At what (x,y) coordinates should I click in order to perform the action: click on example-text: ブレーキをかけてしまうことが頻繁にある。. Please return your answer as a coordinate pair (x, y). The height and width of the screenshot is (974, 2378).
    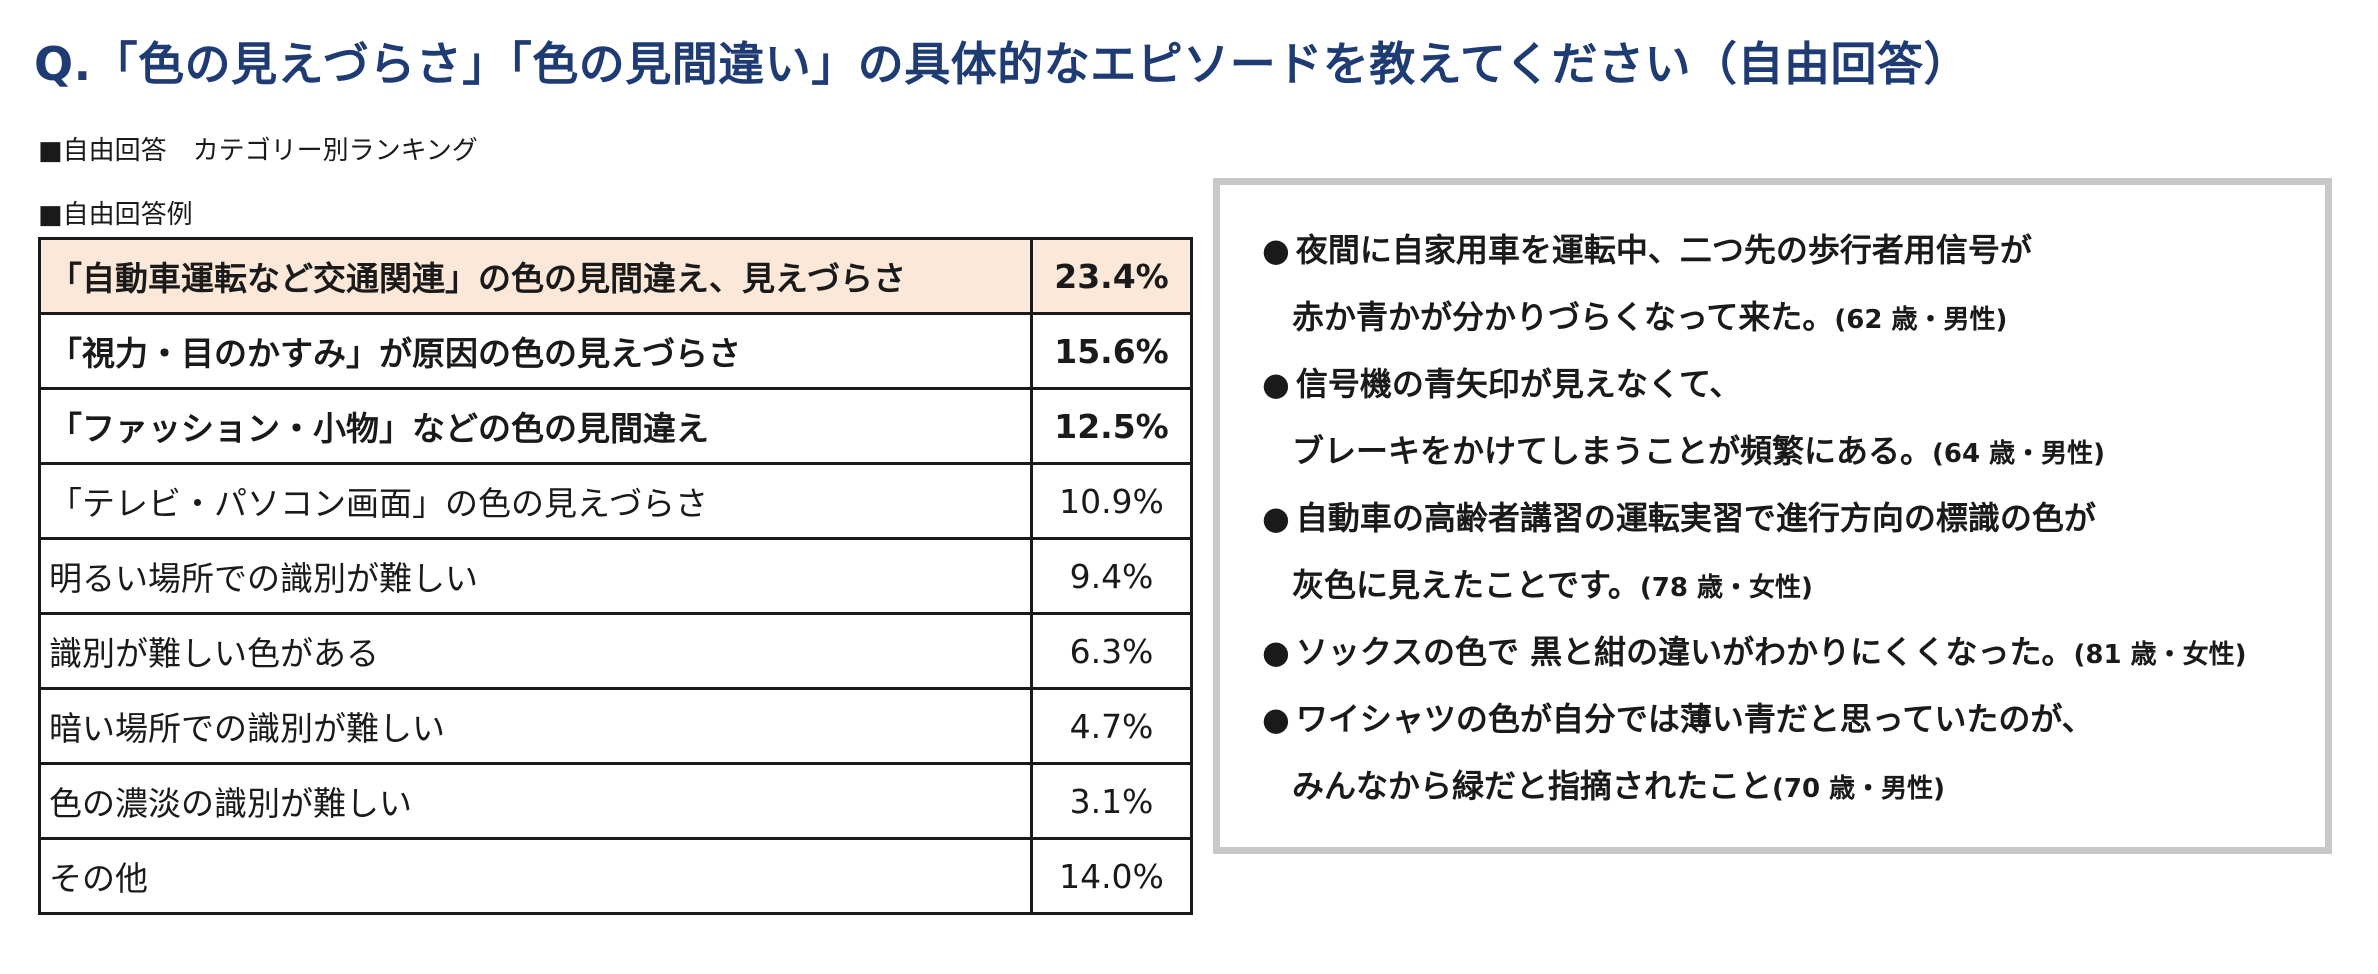
    Looking at the image, I should click on (1612, 451).